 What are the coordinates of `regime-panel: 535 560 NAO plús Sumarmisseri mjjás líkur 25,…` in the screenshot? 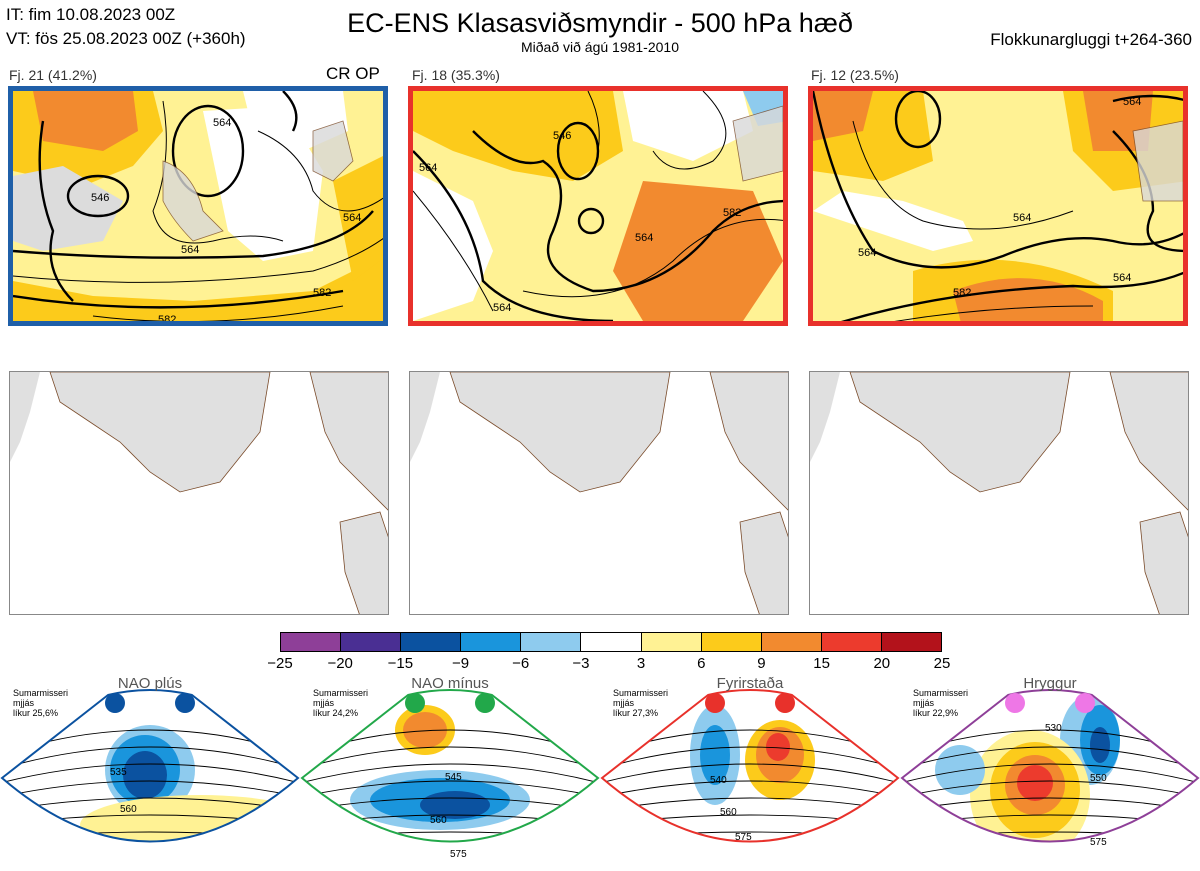 It's located at (150, 773).